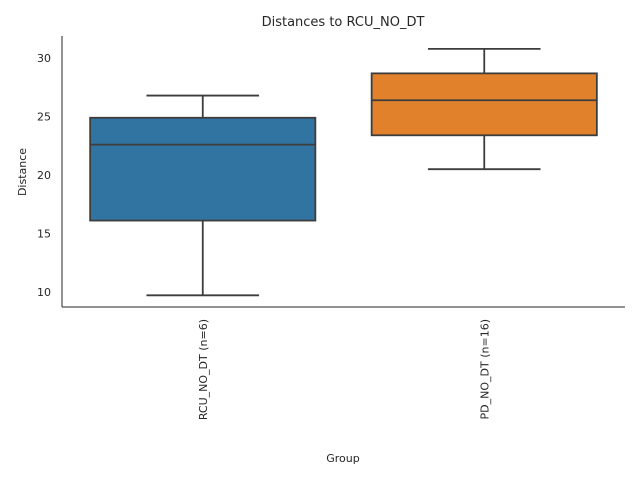 The image size is (640, 484). What do you see at coordinates (343, 458) in the screenshot?
I see `x-axis-label: Group` at bounding box center [343, 458].